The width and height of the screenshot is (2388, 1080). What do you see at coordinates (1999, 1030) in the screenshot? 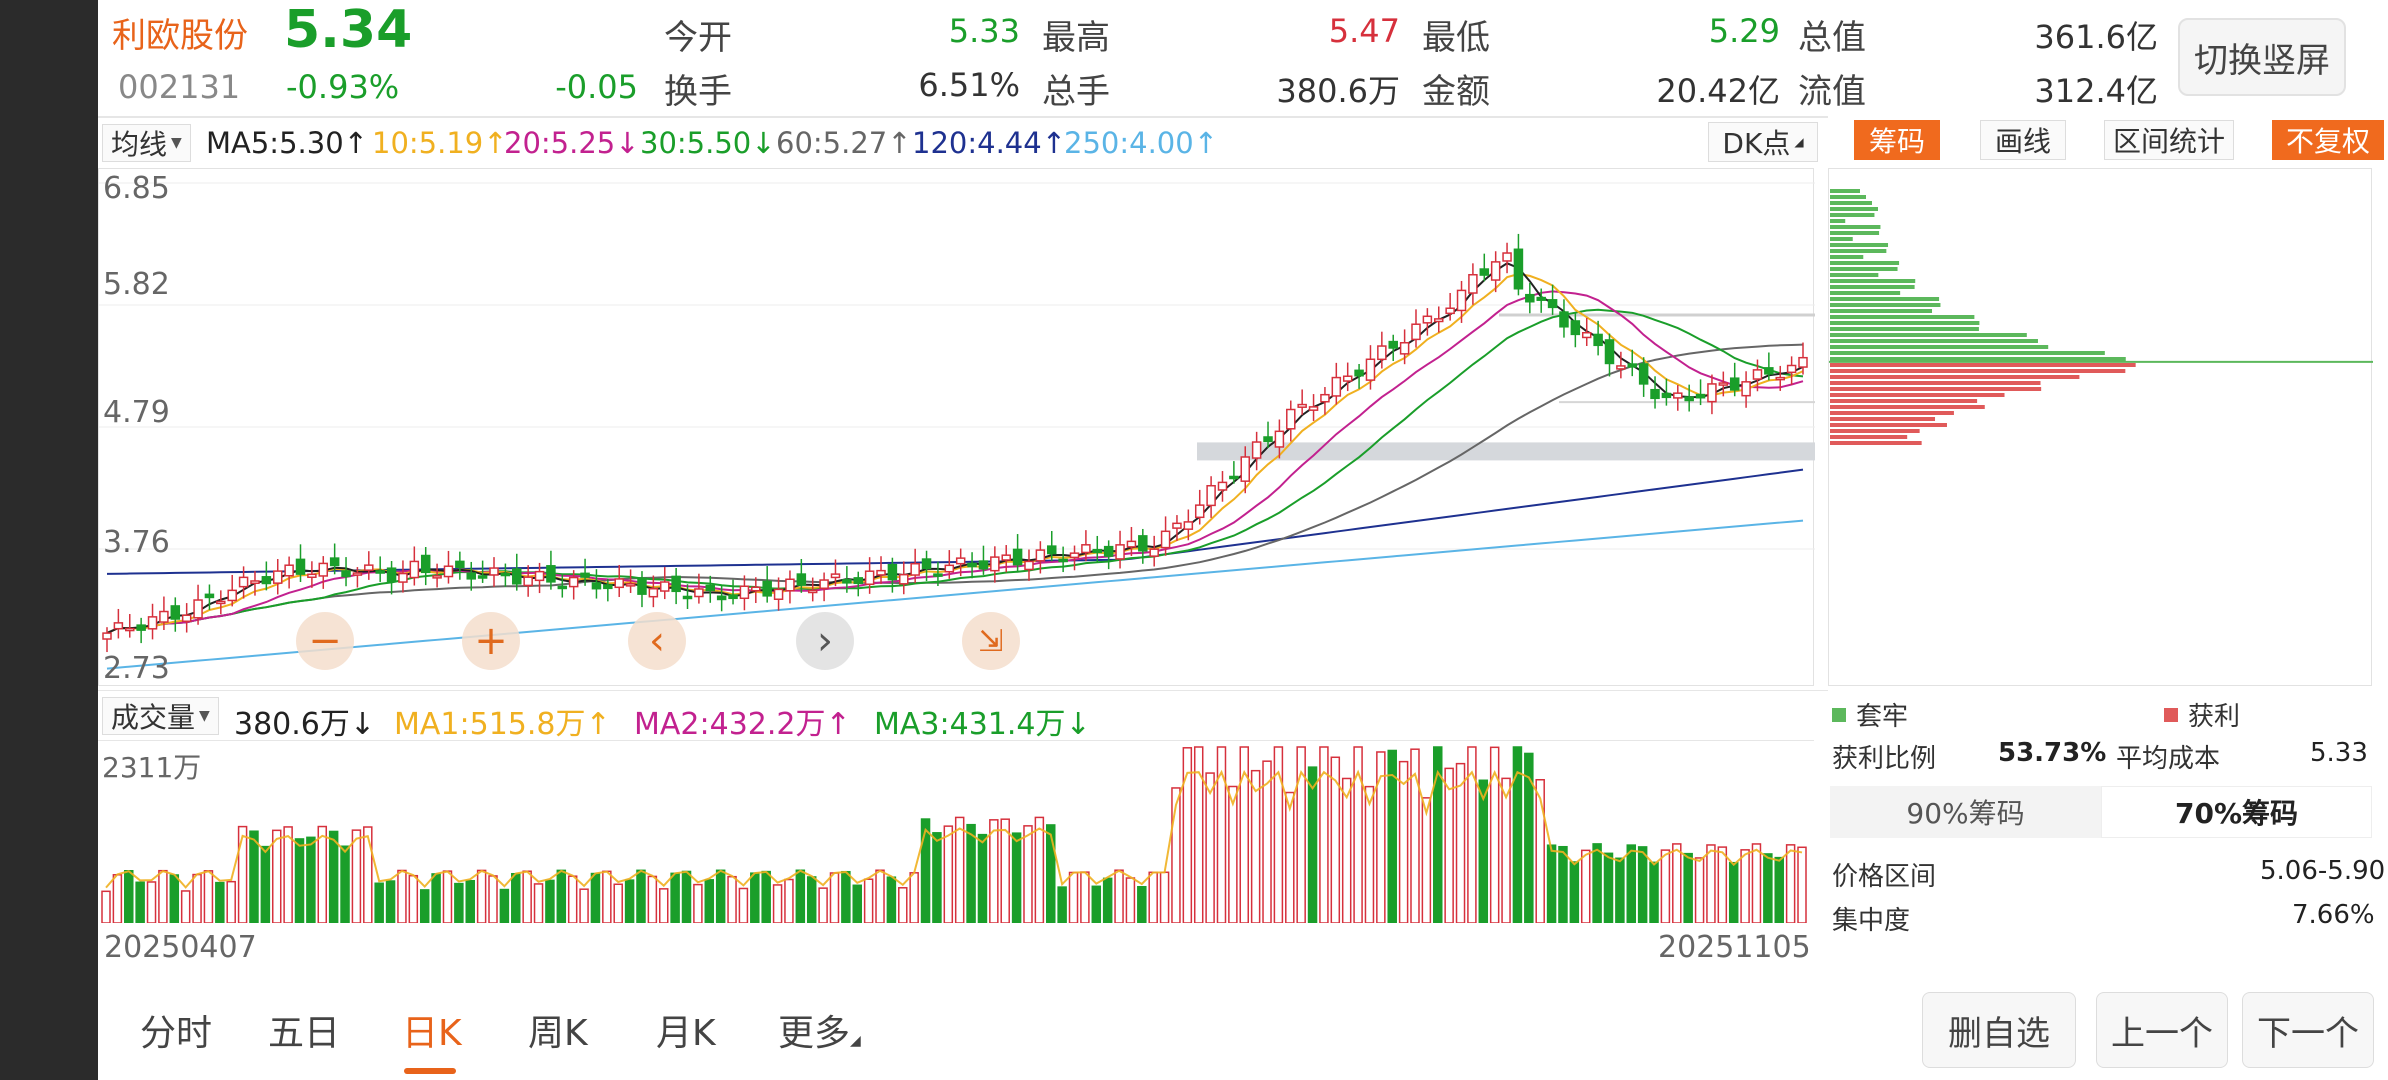
I see `remove-watchlist-button: 删自选` at bounding box center [1999, 1030].